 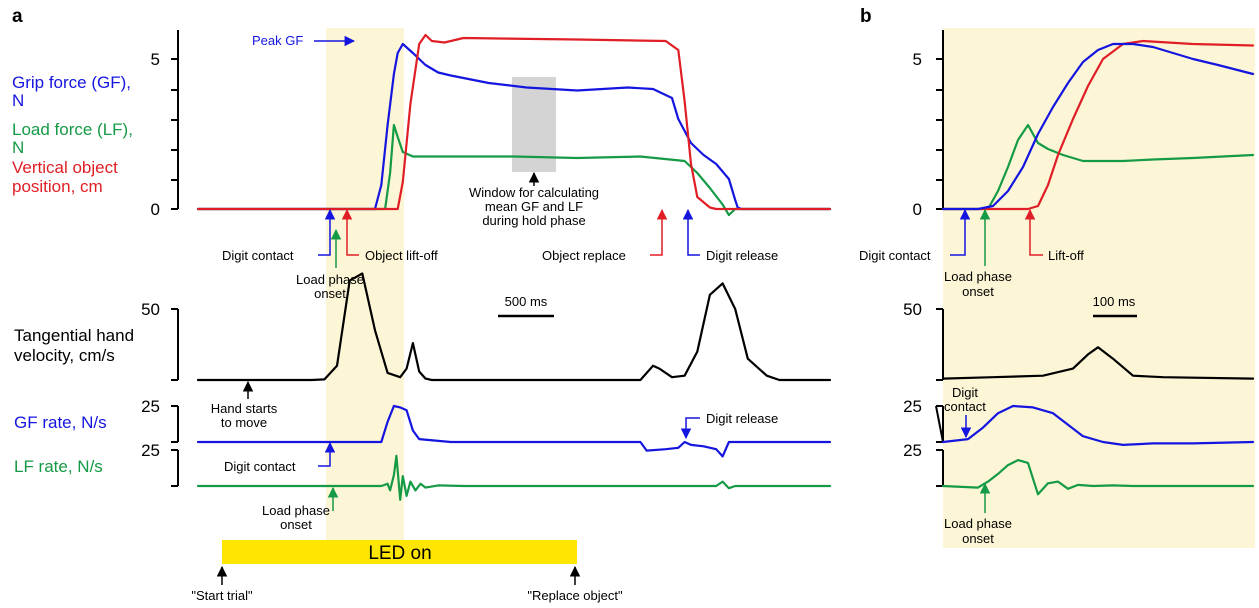 What do you see at coordinates (912, 450) in the screenshot?
I see `tick-b-lfrate-25: 25` at bounding box center [912, 450].